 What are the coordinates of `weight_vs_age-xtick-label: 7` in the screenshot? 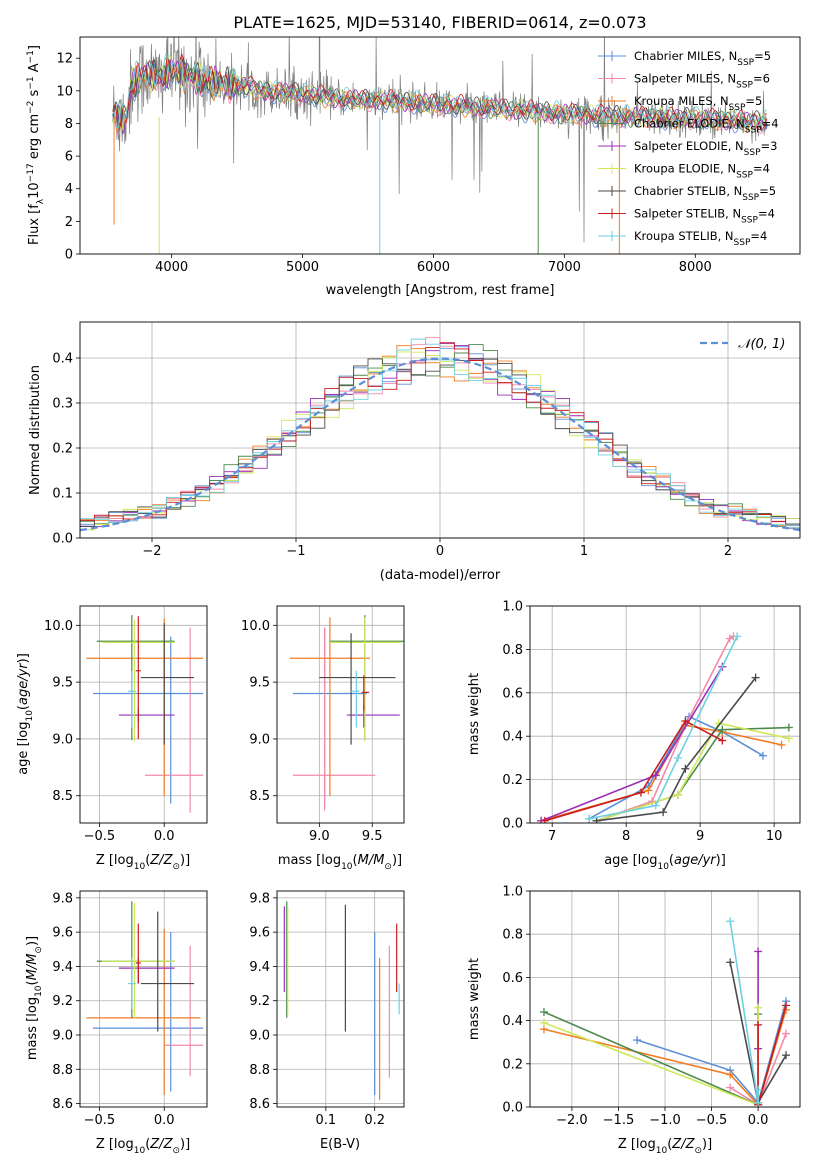 It's located at (552, 836).